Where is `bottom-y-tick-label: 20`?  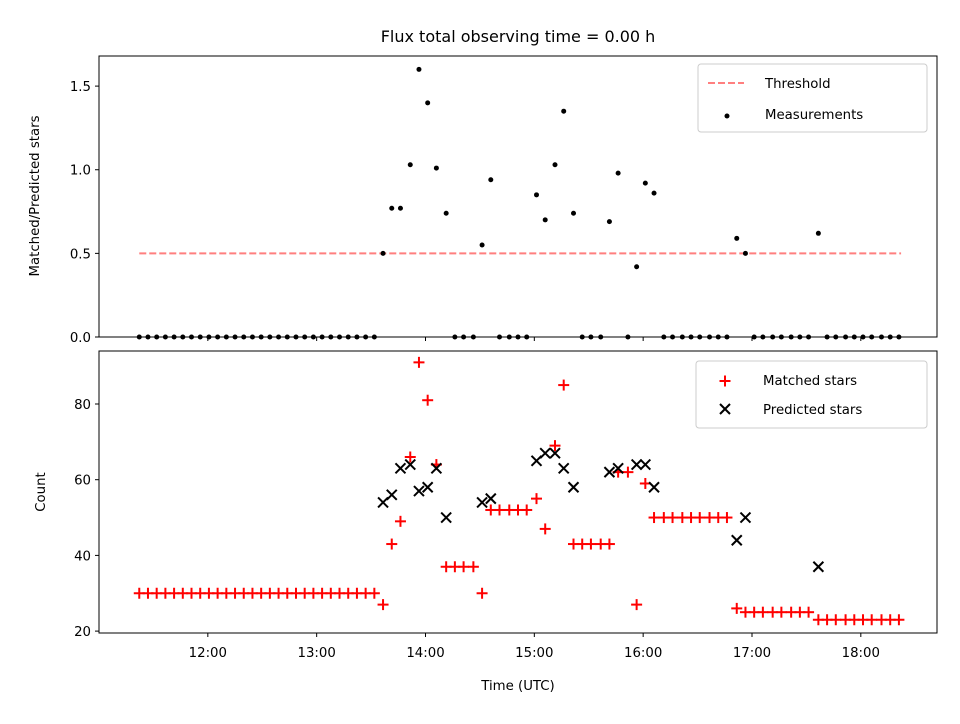 bottom-y-tick-label: 20 is located at coordinates (82, 632).